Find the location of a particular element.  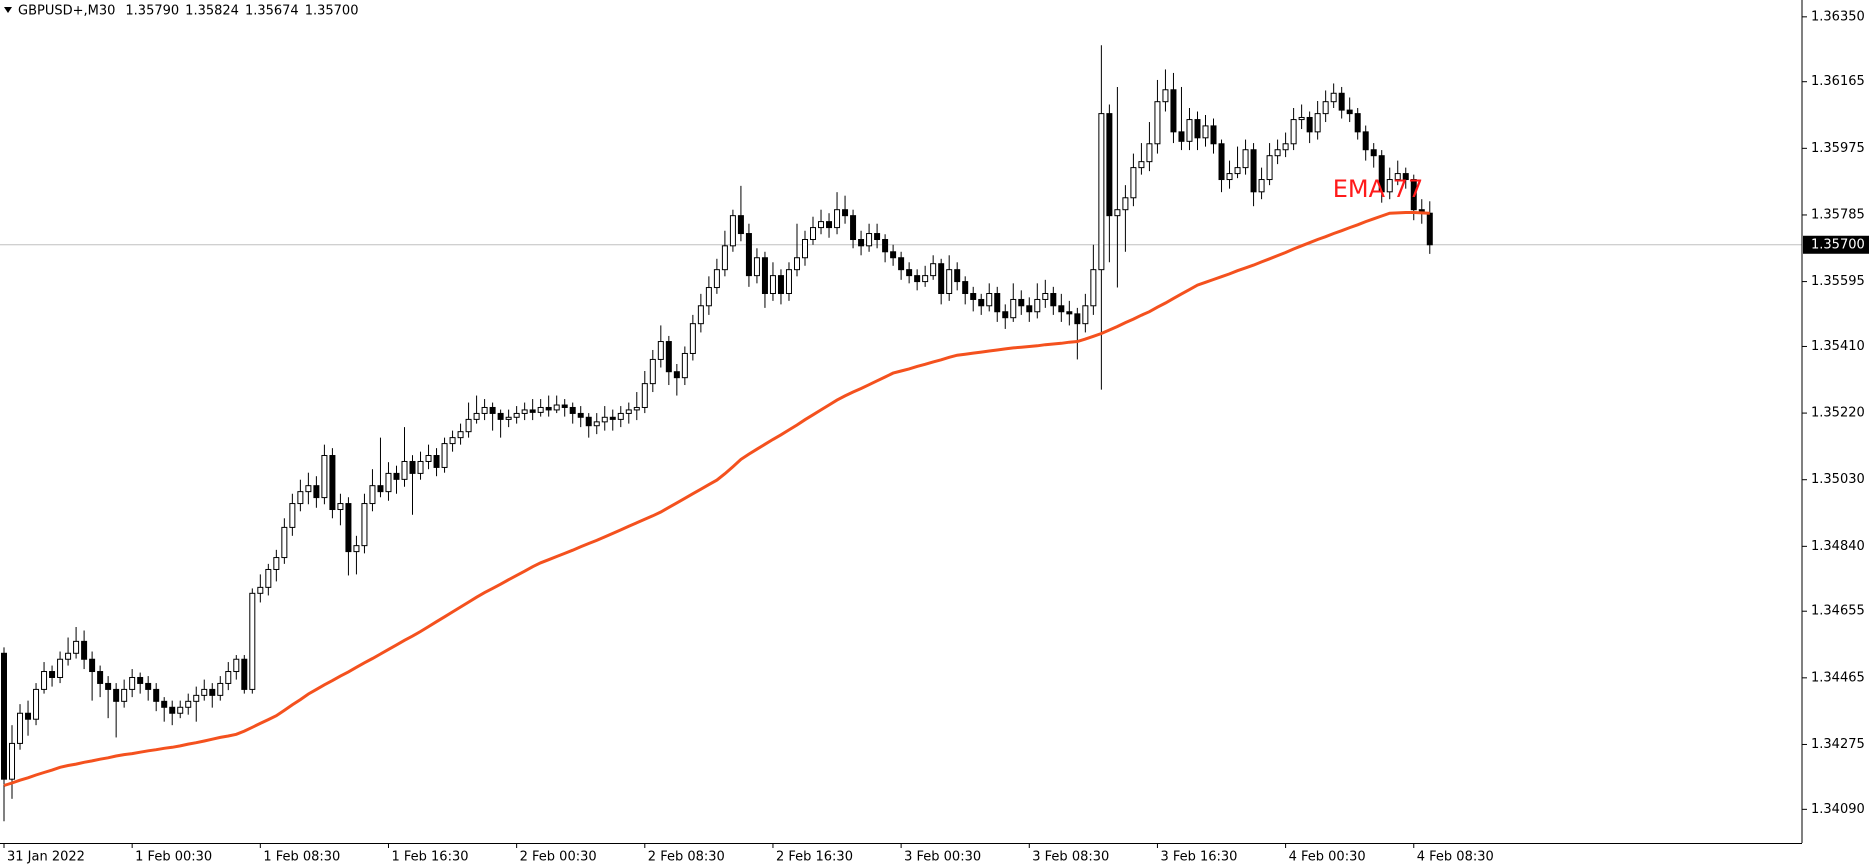

y-tick-label: 1.34275 is located at coordinates (1838, 744).